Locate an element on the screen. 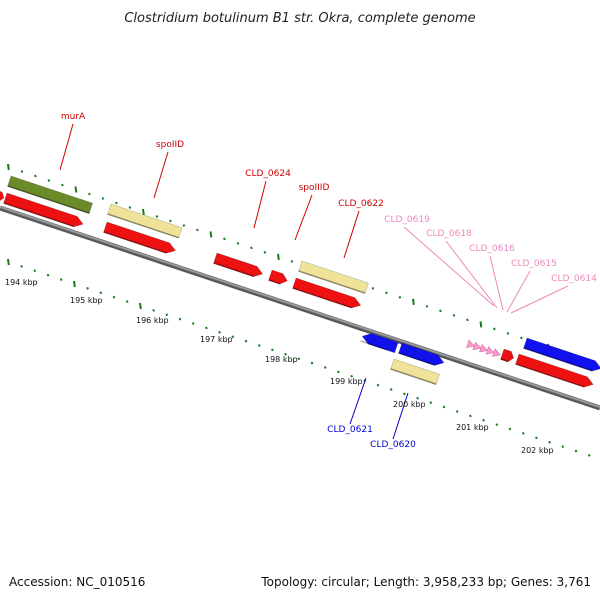  gene-label: CLD_0621 is located at coordinates (350, 430).